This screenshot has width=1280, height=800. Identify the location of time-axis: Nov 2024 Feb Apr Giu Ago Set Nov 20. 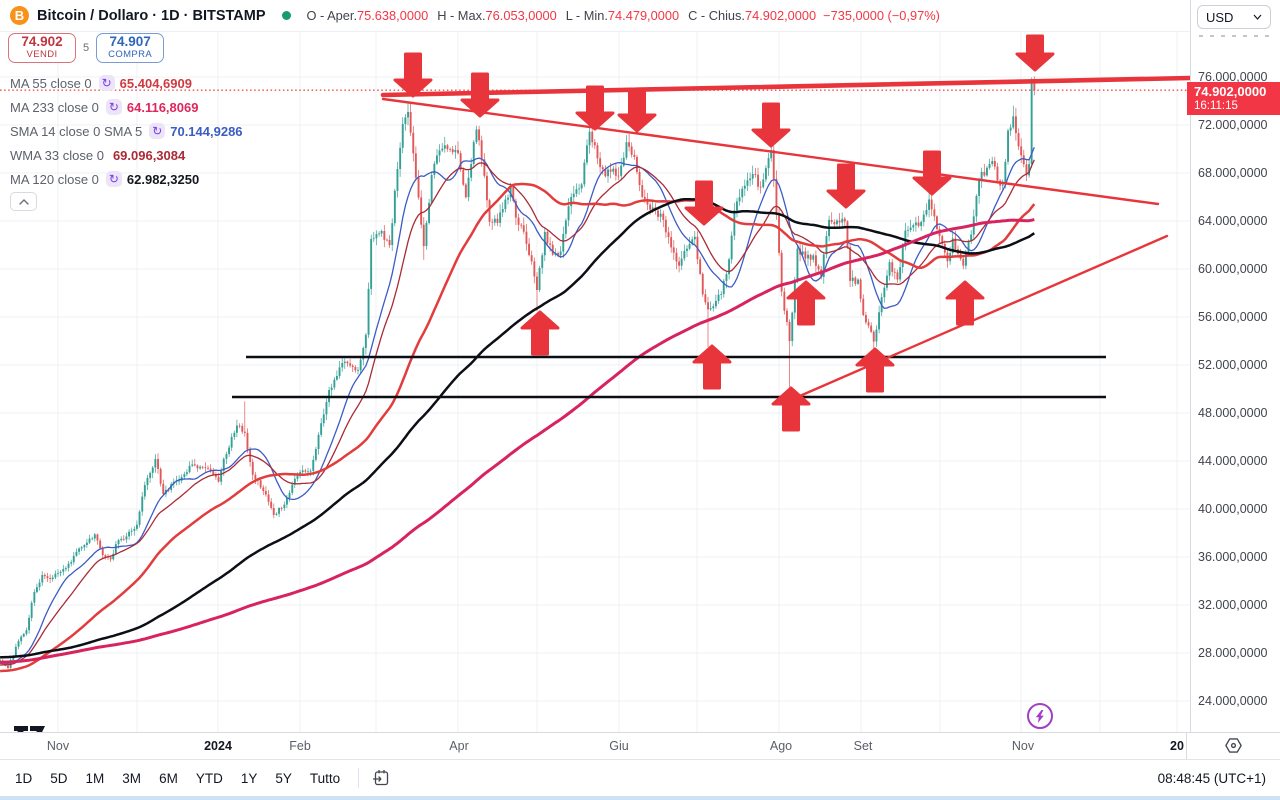
(640, 745).